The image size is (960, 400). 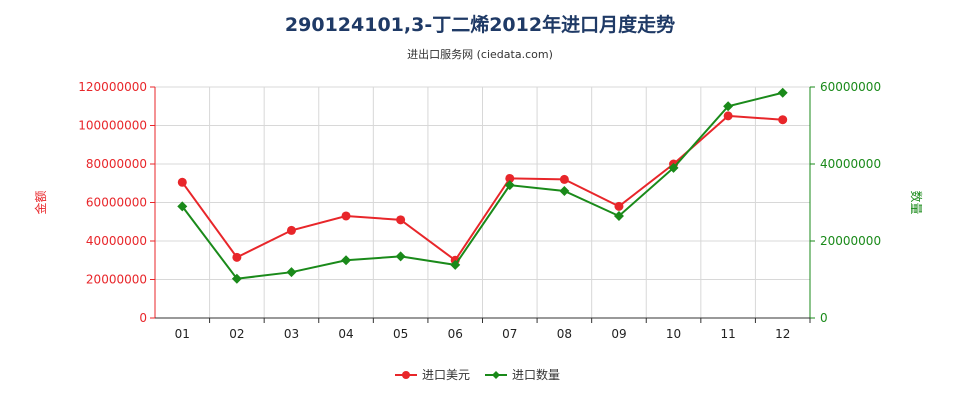 I want to click on right-axis-title: 数量, so click(x=916, y=202).